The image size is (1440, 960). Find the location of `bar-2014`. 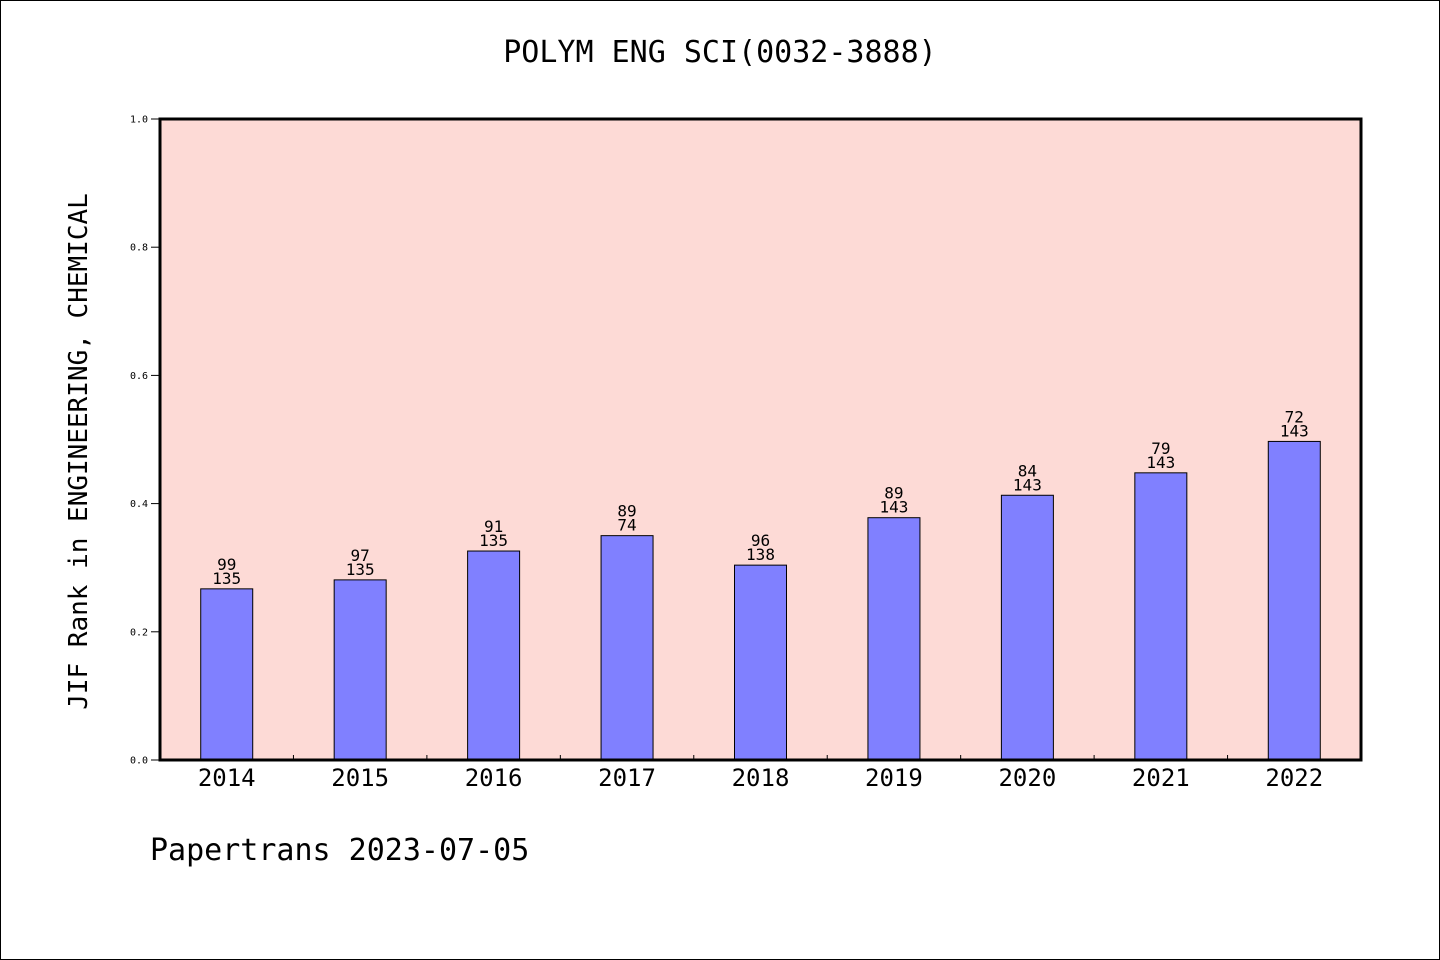

bar-2014 is located at coordinates (227, 674).